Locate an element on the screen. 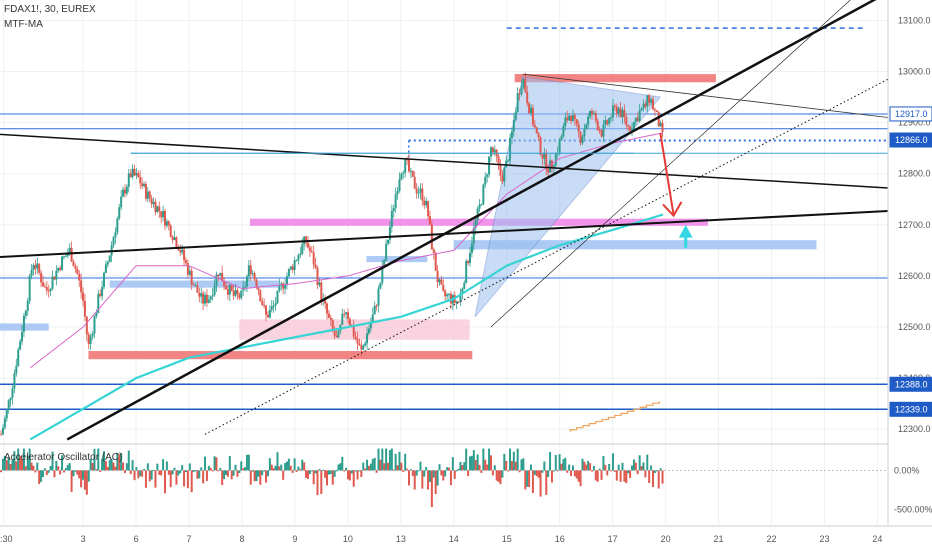 This screenshot has height=555, width=932. y-tick-label: 13100.0 is located at coordinates (914, 20).